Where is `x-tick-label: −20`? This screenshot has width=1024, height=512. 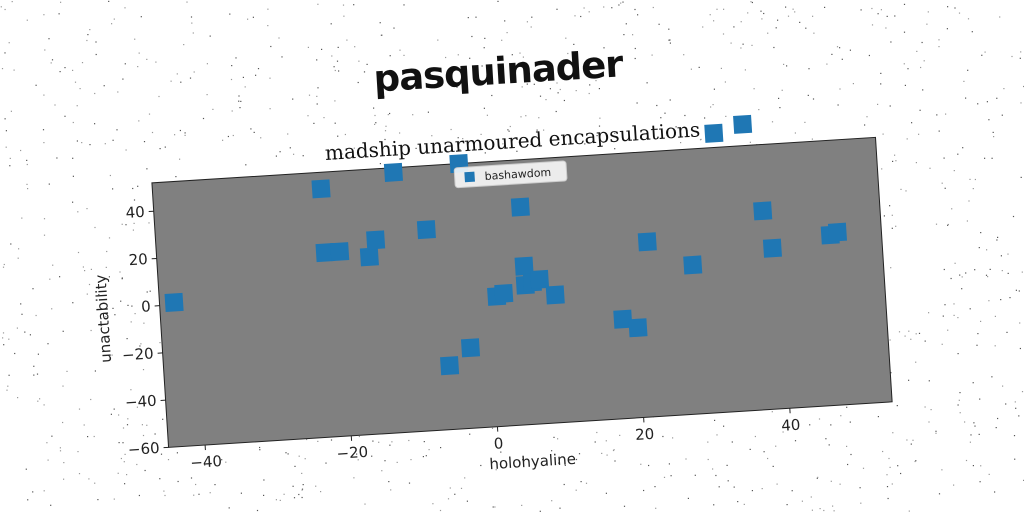
x-tick-label: −20 is located at coordinates (352, 453).